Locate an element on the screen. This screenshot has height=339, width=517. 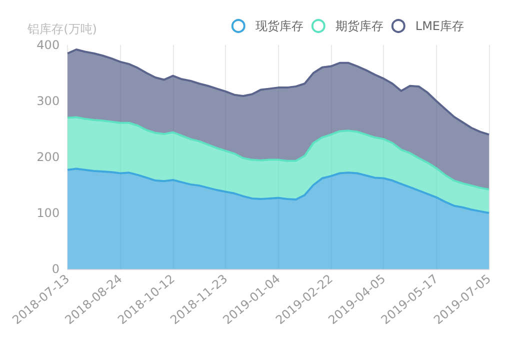
y-axis-title: 铝库存(万吨) is located at coordinates (61, 29).